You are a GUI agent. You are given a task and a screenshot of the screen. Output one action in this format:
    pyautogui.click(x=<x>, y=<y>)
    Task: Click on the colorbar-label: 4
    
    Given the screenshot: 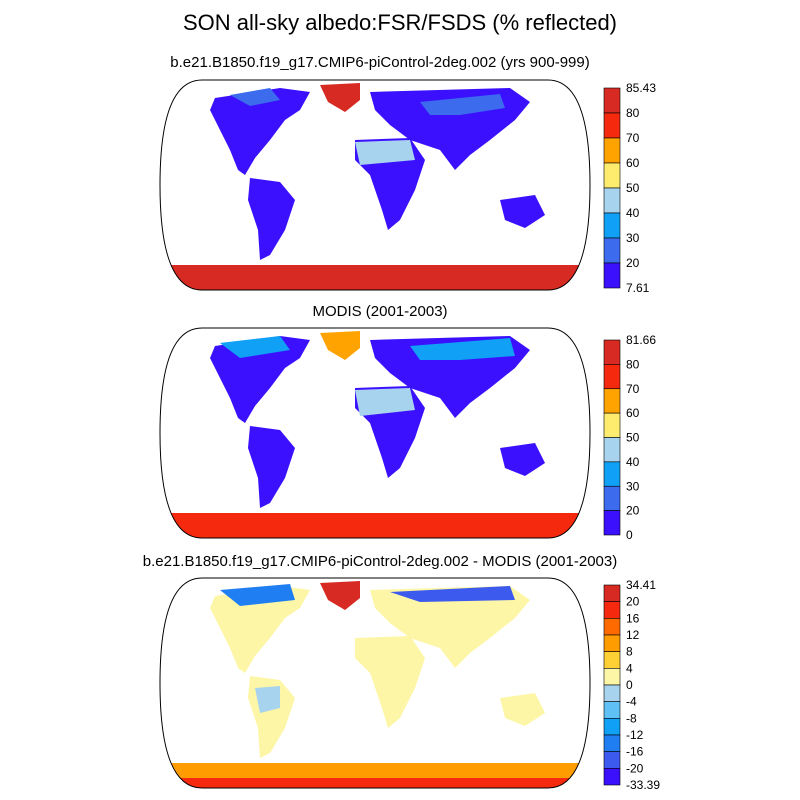 What is the action you would take?
    pyautogui.click(x=629, y=668)
    